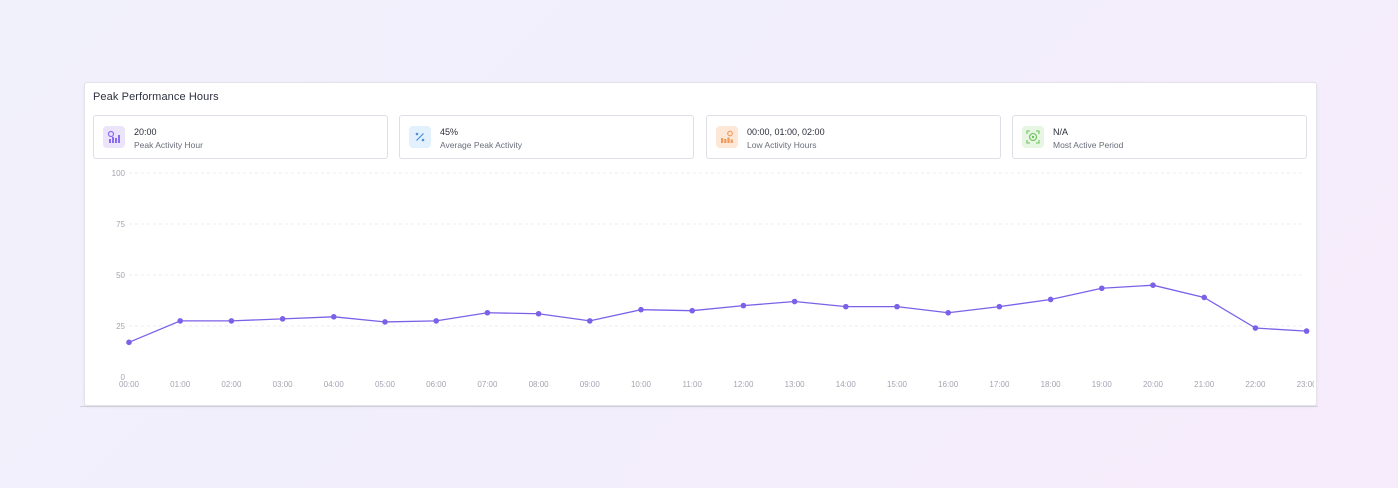 Image resolution: width=1398 pixels, height=488 pixels. What do you see at coordinates (334, 384) in the screenshot?
I see `x-tick-label: 04:00` at bounding box center [334, 384].